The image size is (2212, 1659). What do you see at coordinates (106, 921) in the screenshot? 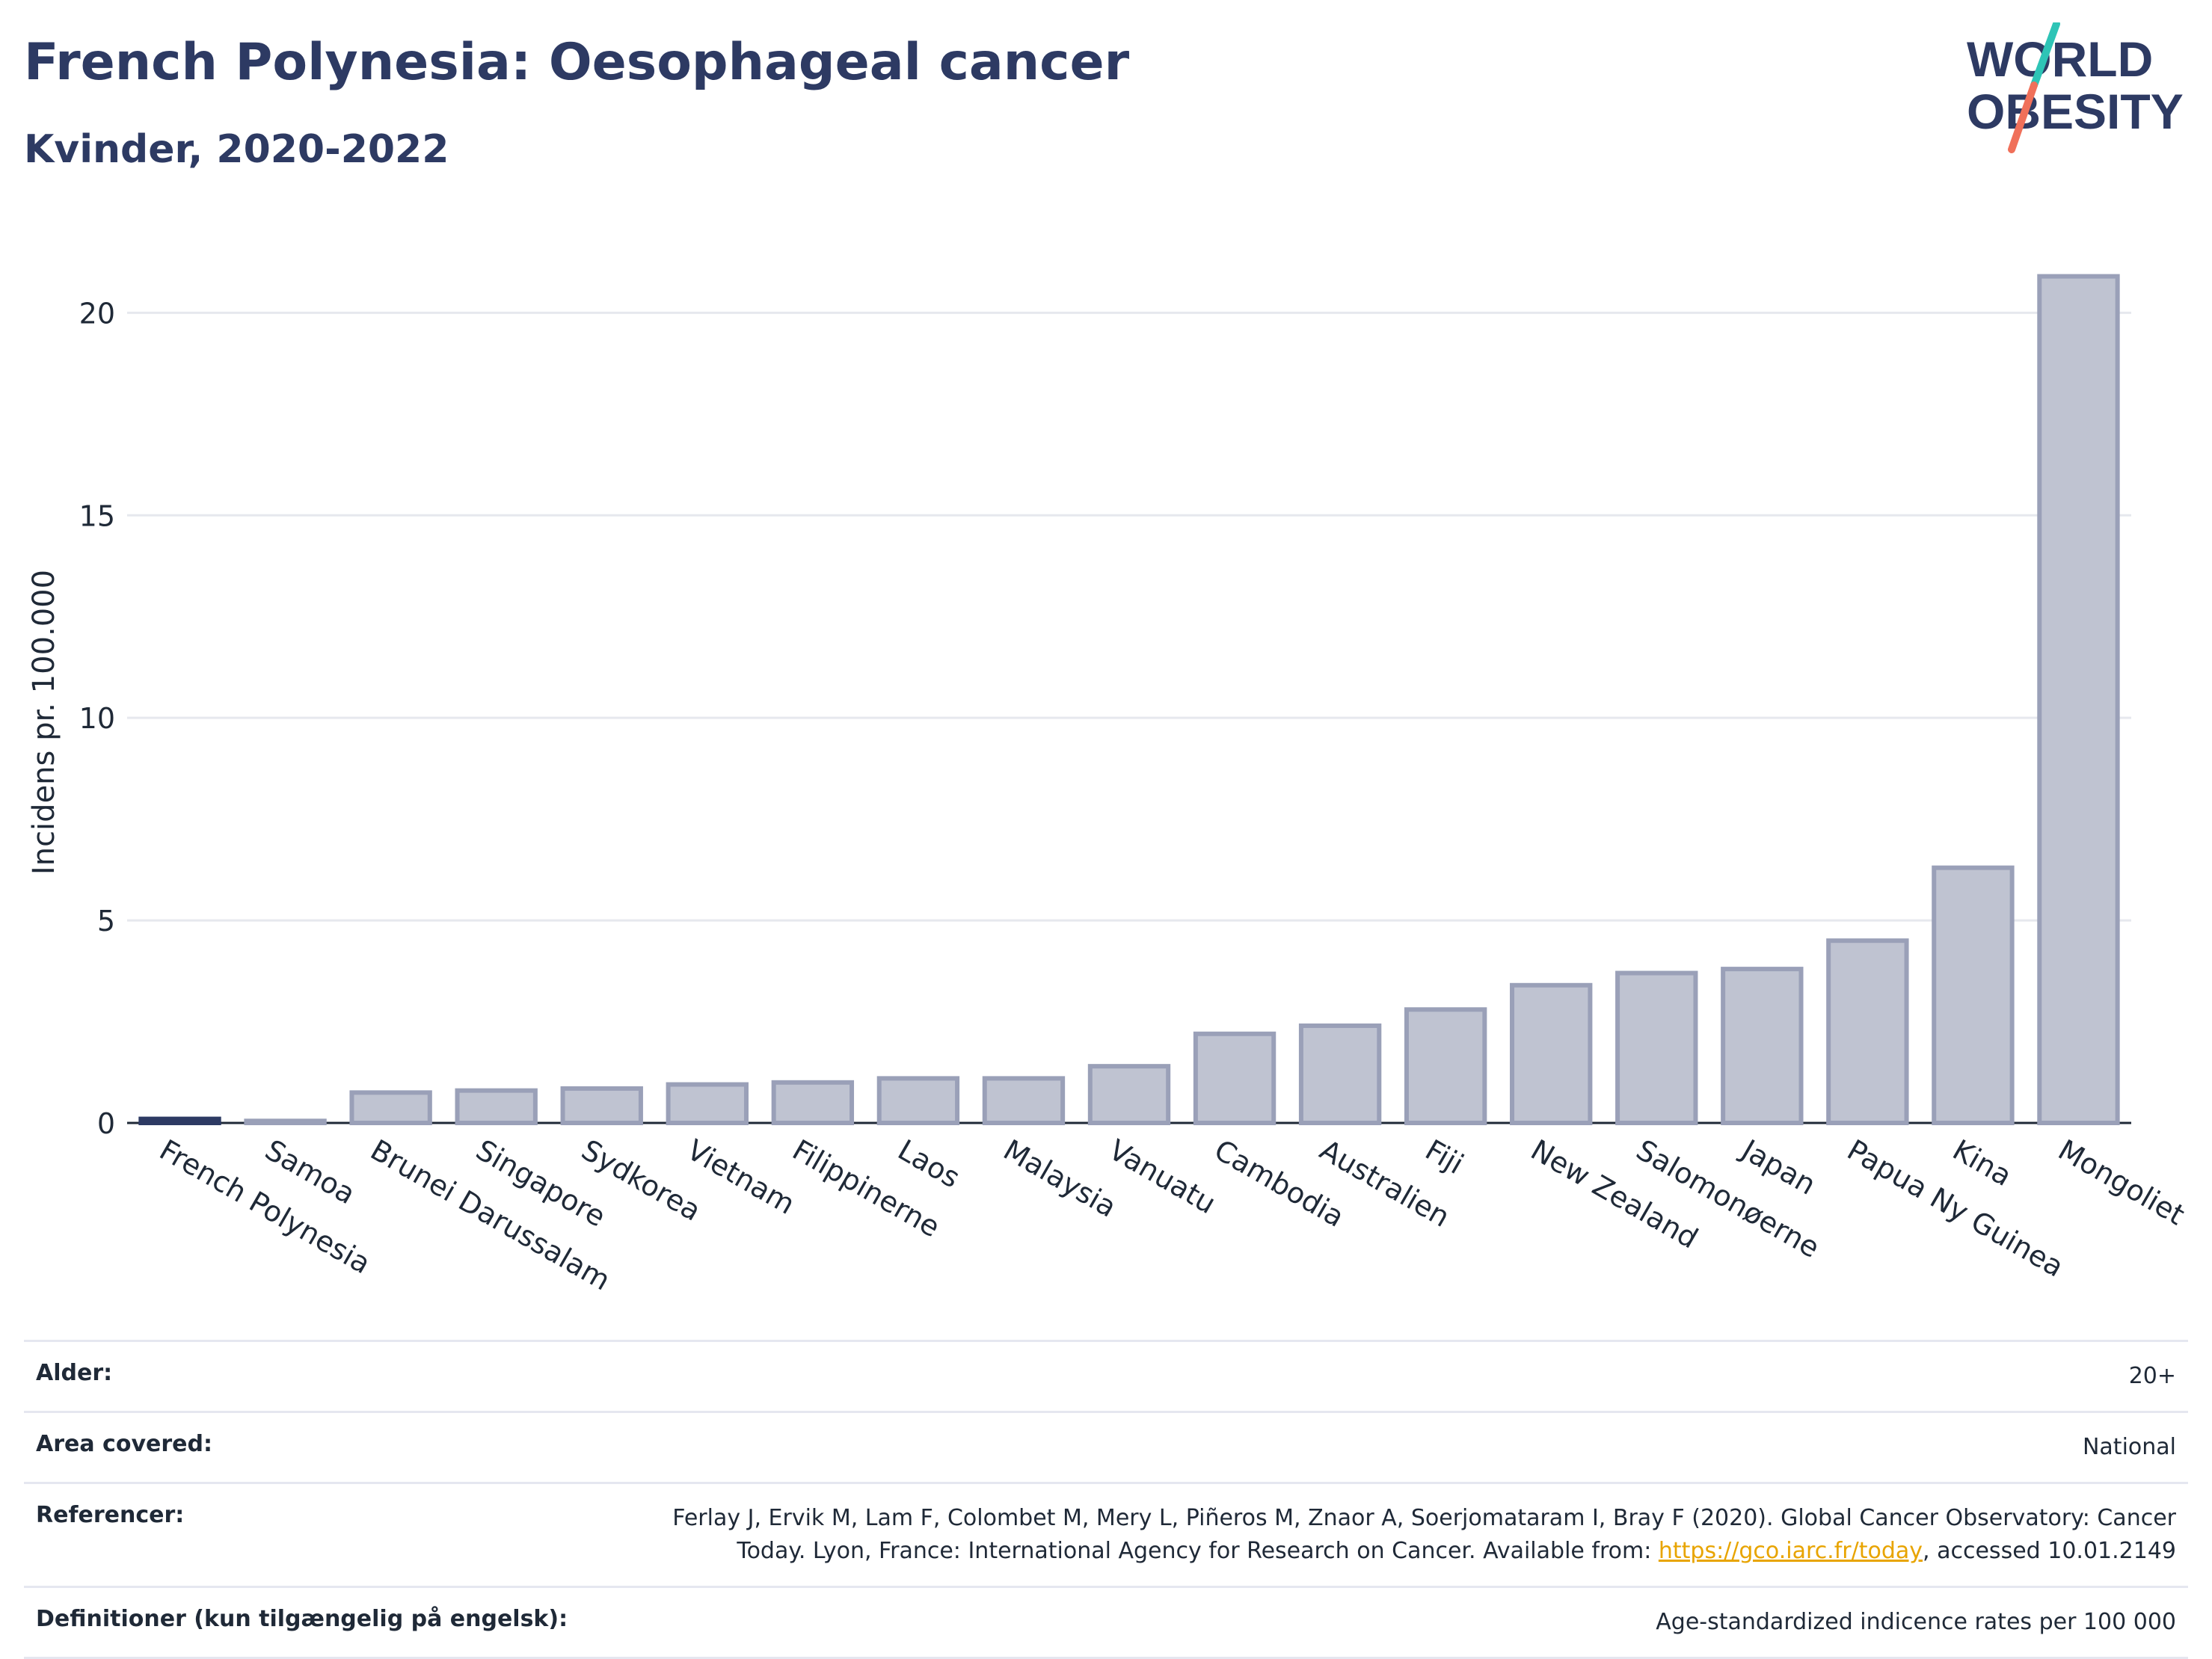
I see `y-tick-label: 5` at bounding box center [106, 921].